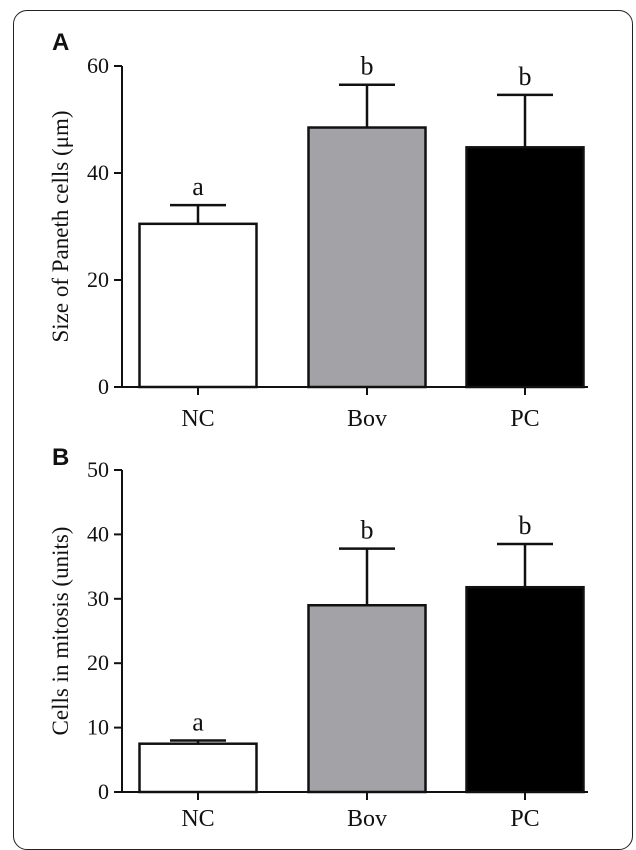 This screenshot has width=636, height=850. Describe the element at coordinates (60, 631) in the screenshot. I see `y-axis-title: Cells in mitosis (units)` at that location.